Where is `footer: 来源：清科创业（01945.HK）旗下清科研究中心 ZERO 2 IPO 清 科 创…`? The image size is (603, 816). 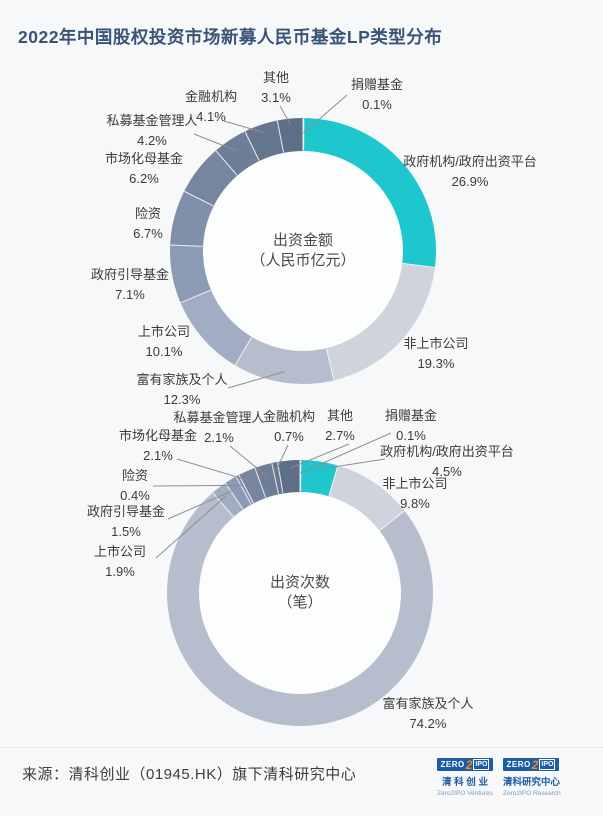
footer: 来源：清科创业（01945.HK）旗下清科研究中心 ZERO 2 IPO 清 科 创… is located at coordinates (301, 781).